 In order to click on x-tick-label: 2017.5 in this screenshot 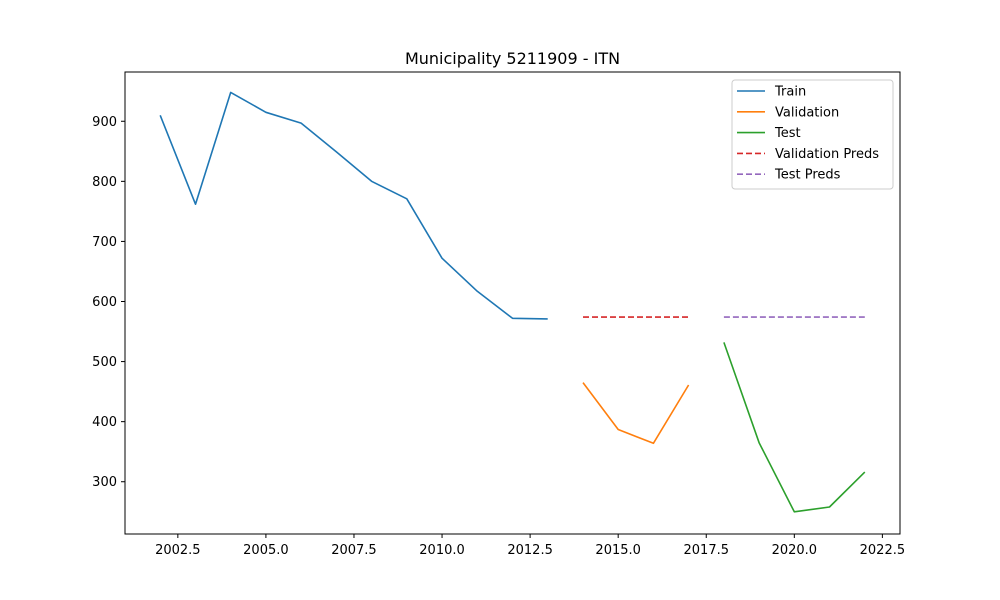, I will do `click(707, 550)`.